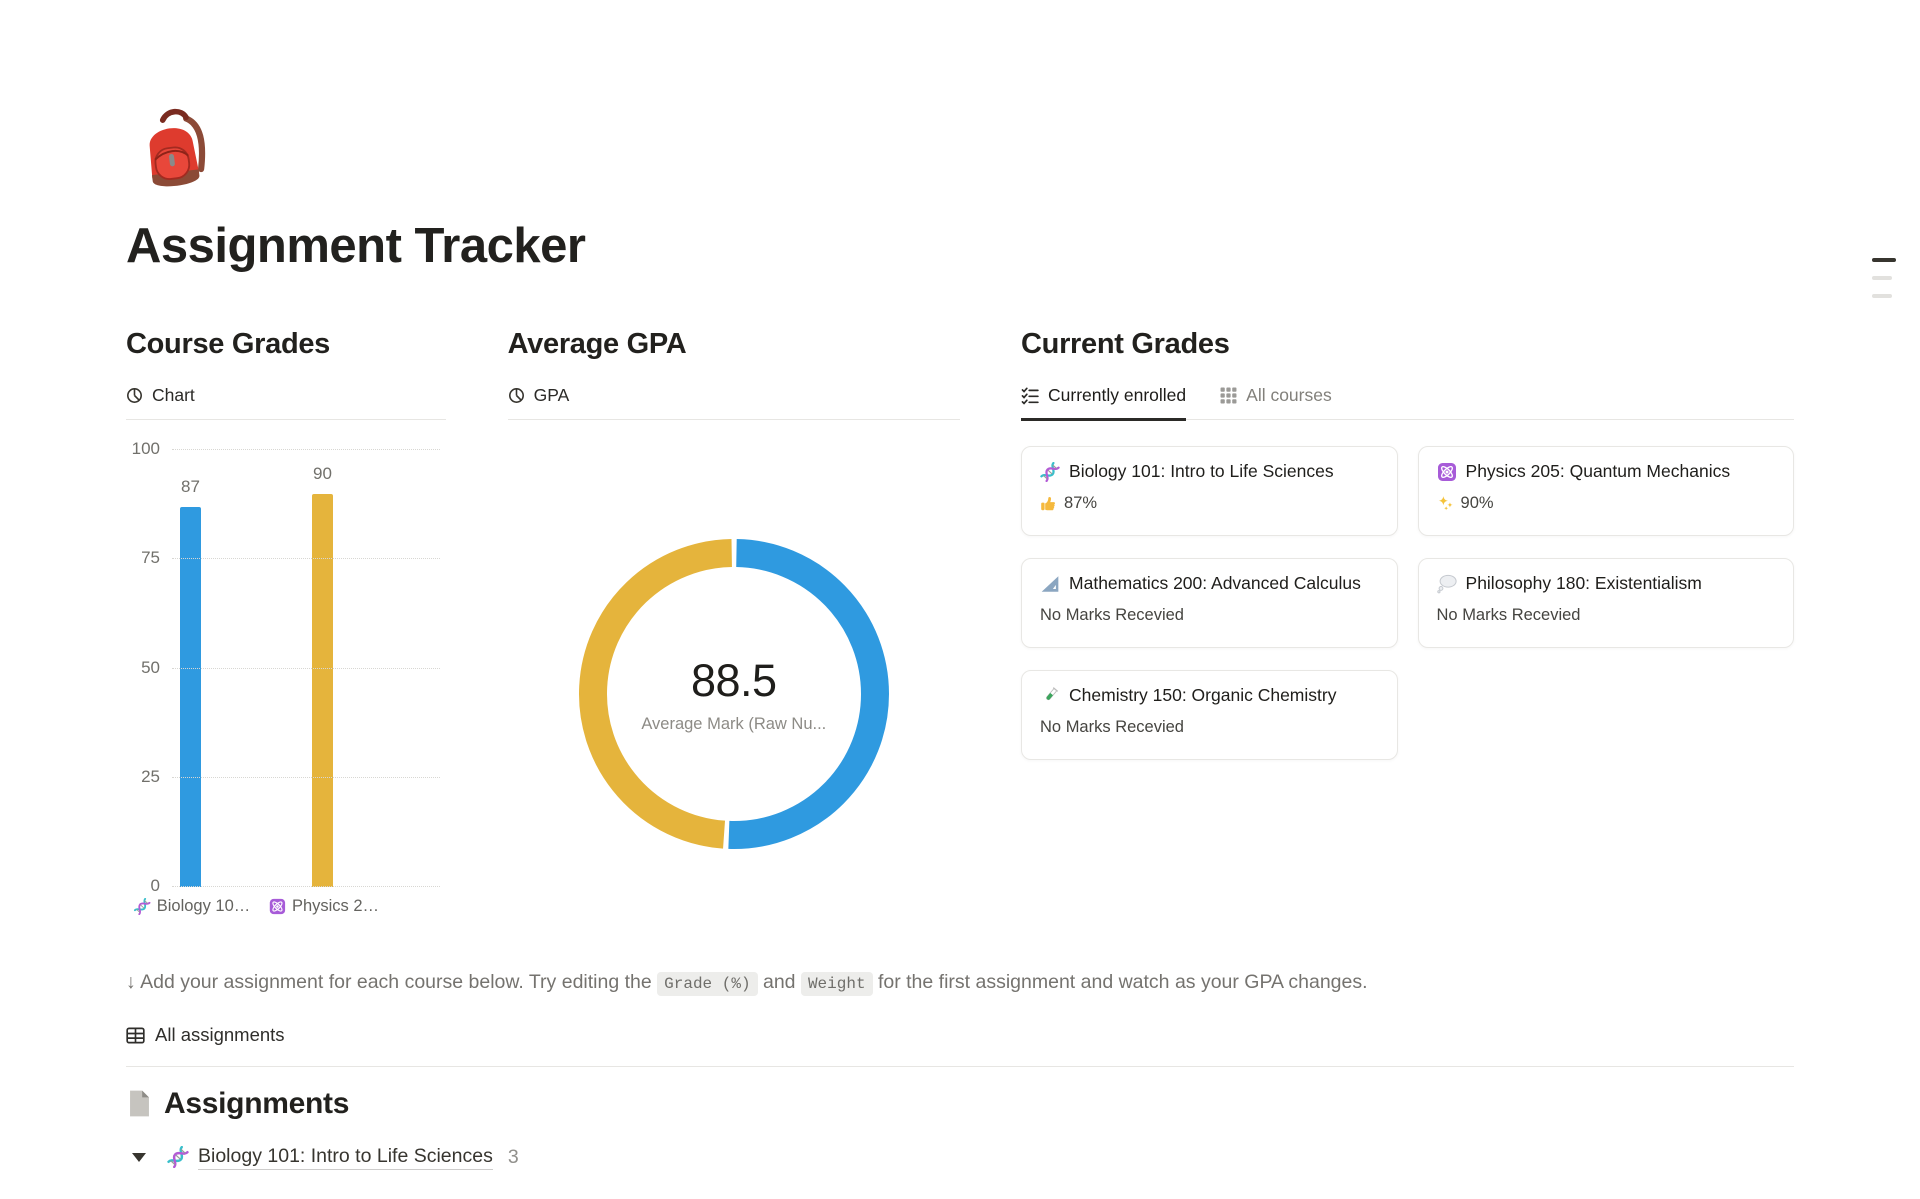 This screenshot has width=1920, height=1199. Describe the element at coordinates (295, 885) in the screenshot. I see `gridline: 0` at that location.